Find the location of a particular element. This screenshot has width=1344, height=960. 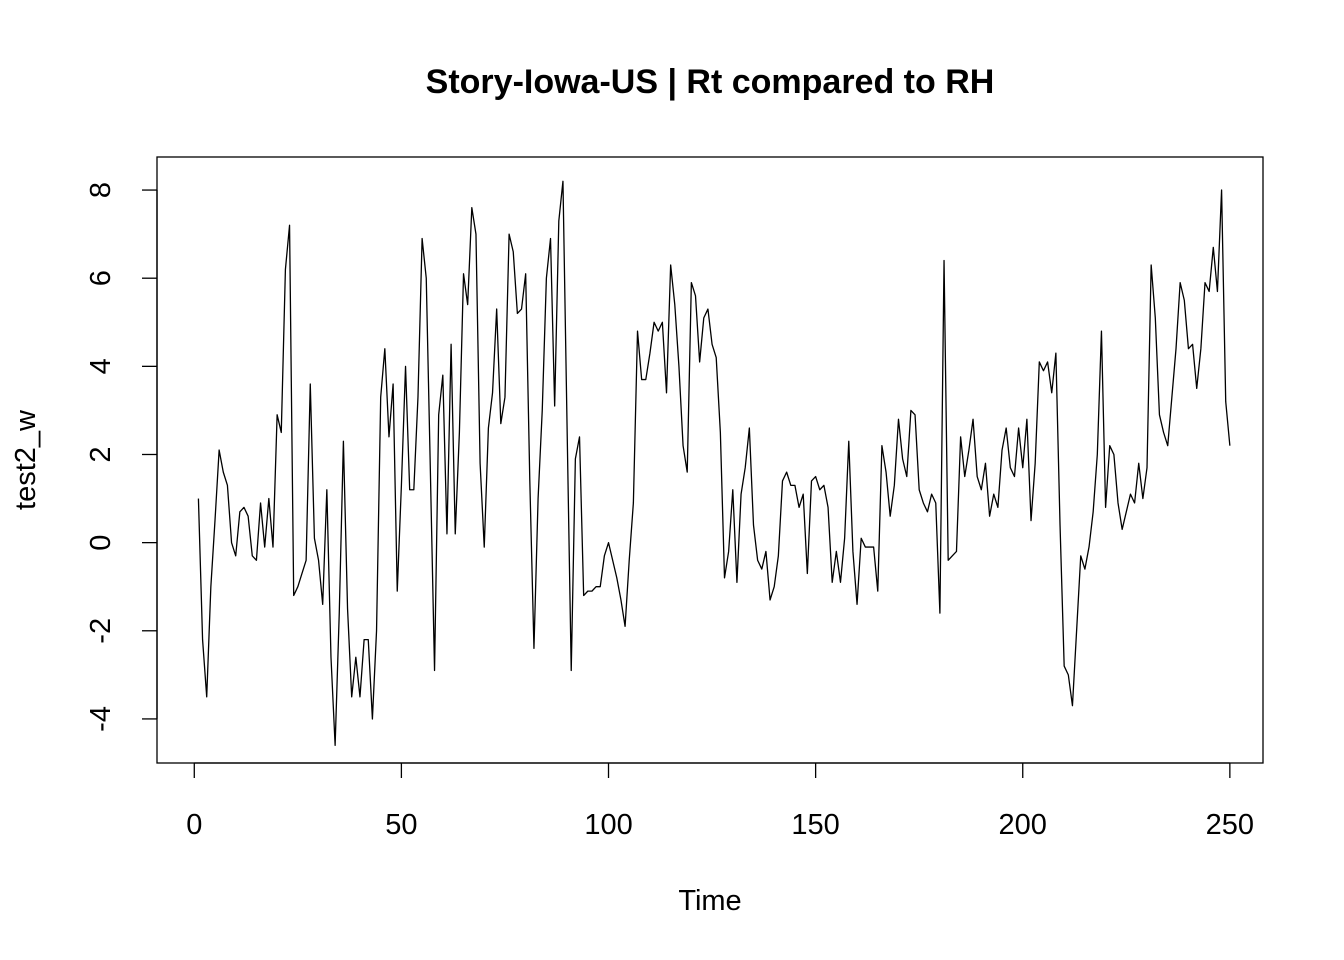

y-tick-label: 0 is located at coordinates (101, 543).